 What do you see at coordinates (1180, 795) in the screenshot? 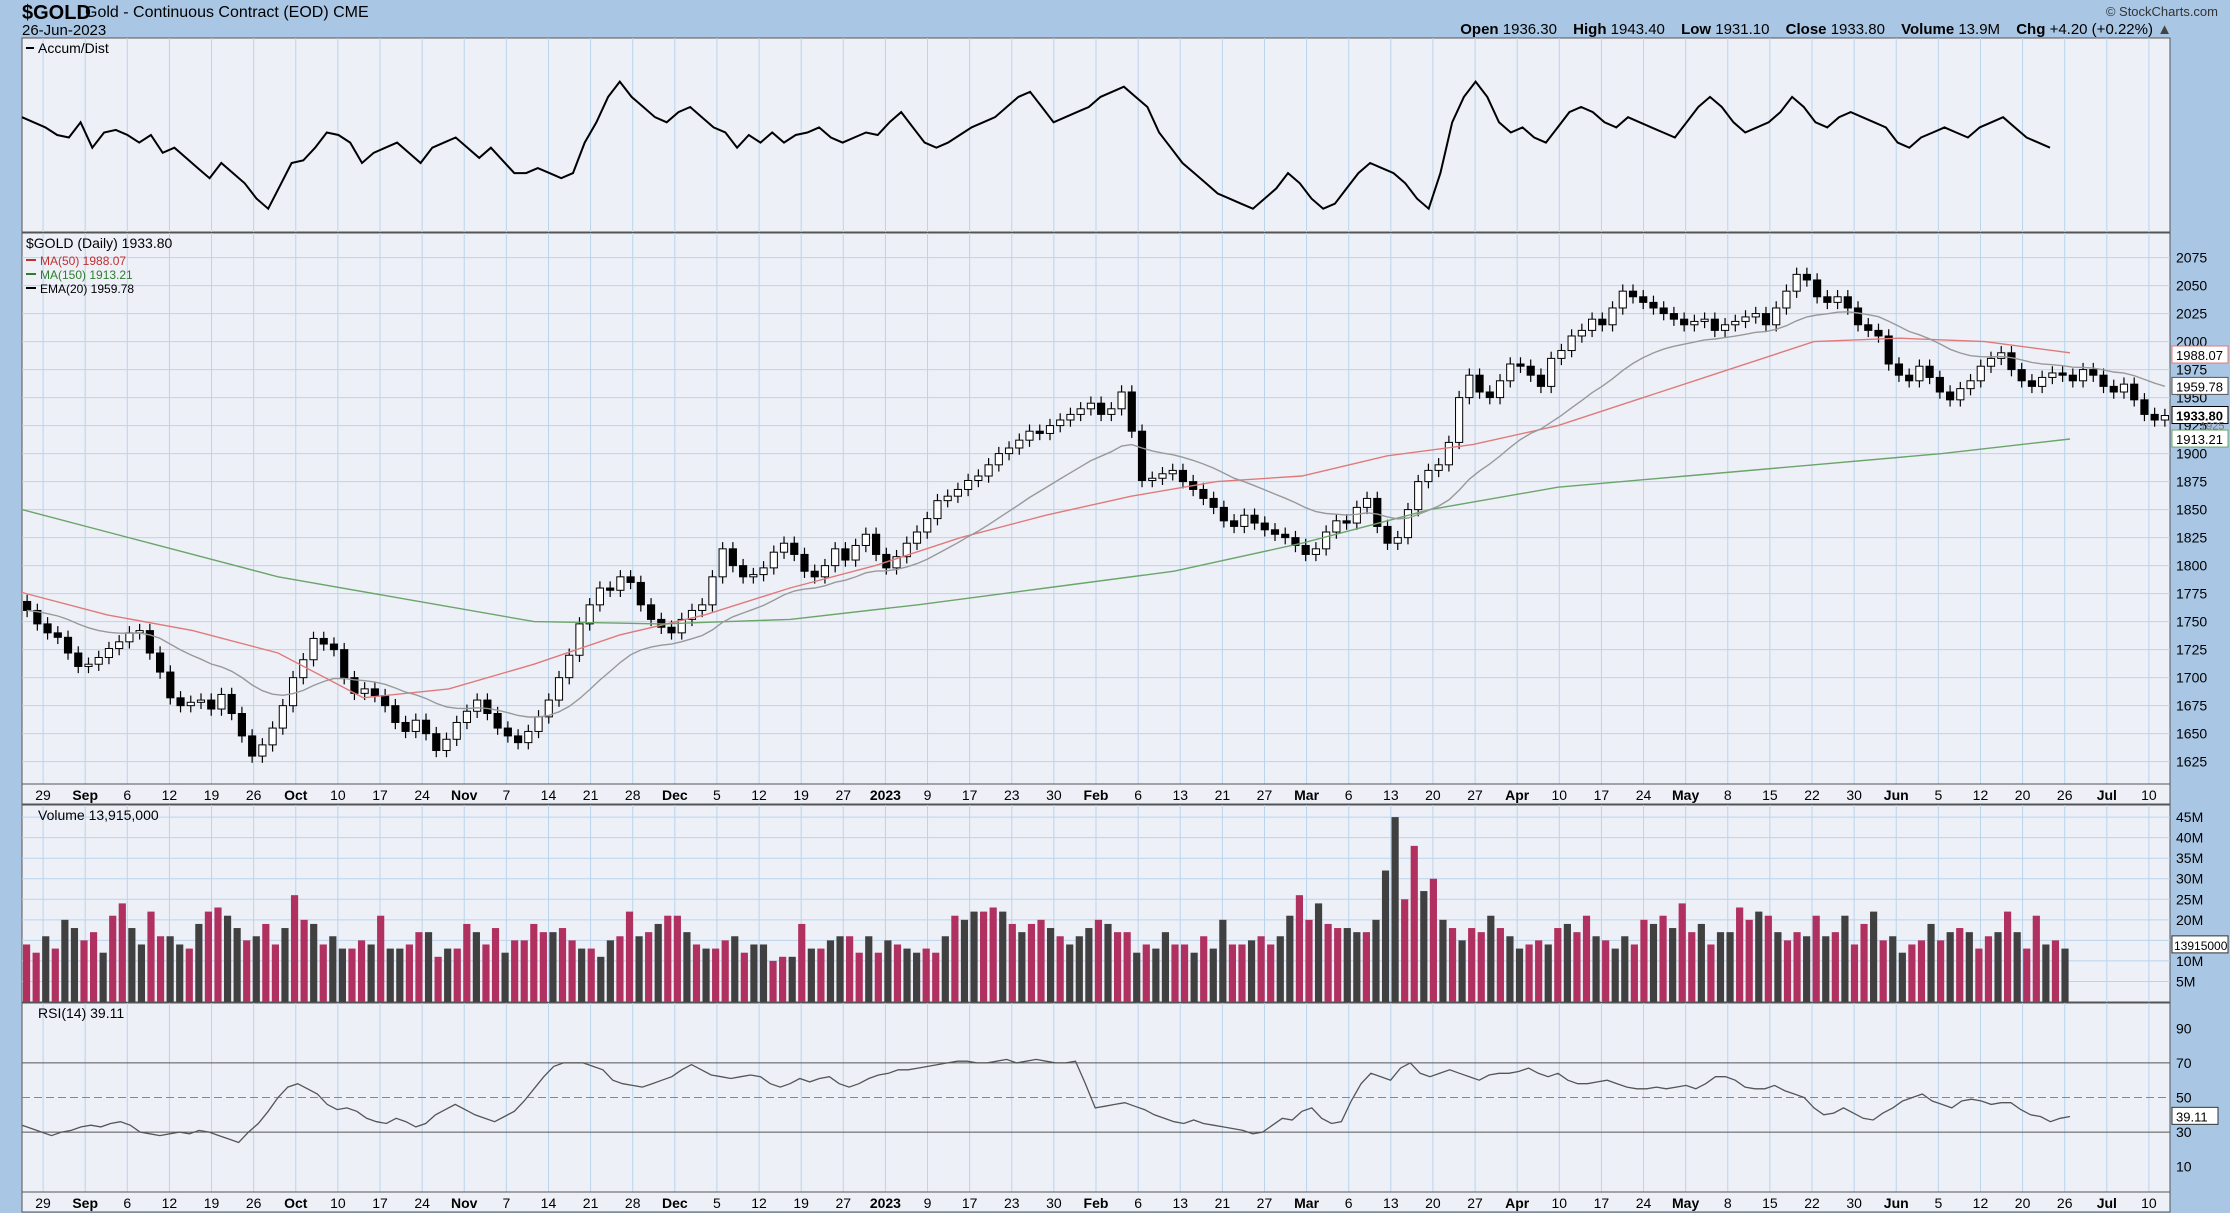
I see `x-tick-label: 13` at bounding box center [1180, 795].